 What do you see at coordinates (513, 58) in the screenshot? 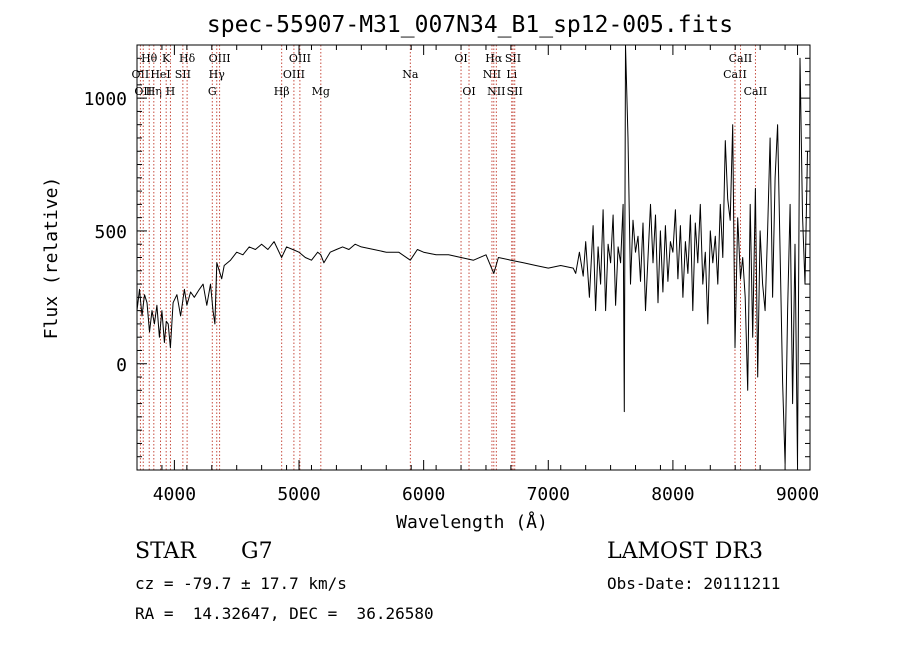
I see `line-marker-label-23: SII` at bounding box center [513, 58].